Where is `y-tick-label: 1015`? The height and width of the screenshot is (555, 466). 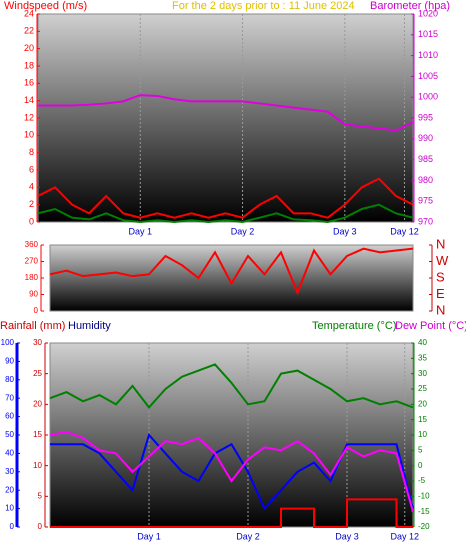
y-tick-label: 1015 is located at coordinates (428, 34).